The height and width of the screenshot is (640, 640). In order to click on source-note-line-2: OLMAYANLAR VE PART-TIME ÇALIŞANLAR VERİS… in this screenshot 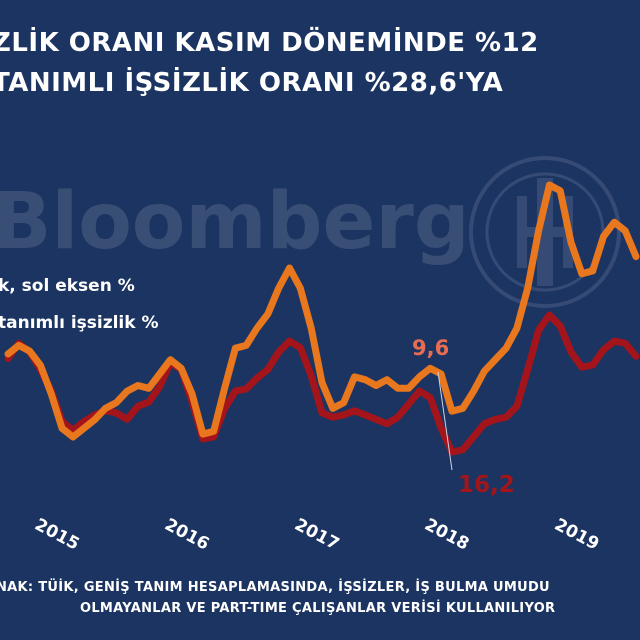, I will do `click(318, 608)`.